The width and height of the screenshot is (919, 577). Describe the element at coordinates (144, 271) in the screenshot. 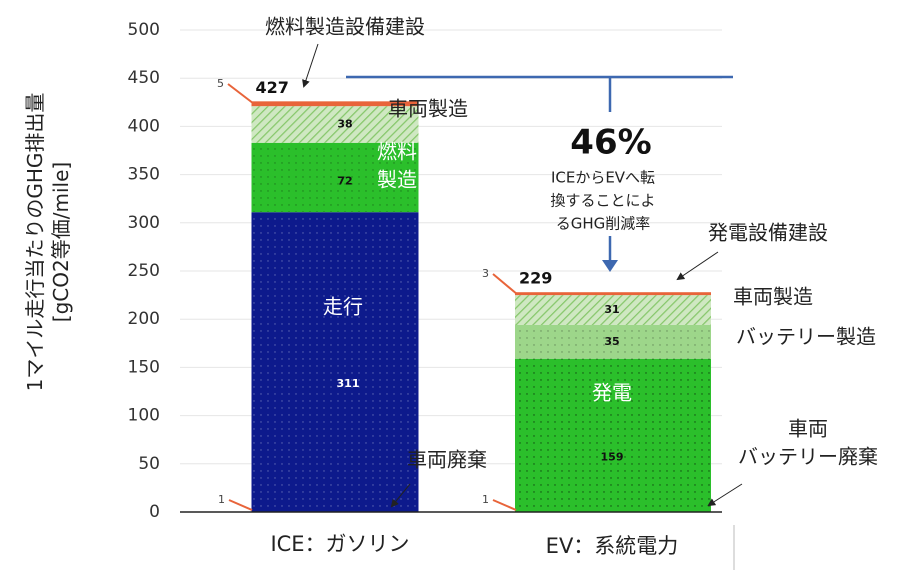

I see `y-tick-label: 250` at that location.